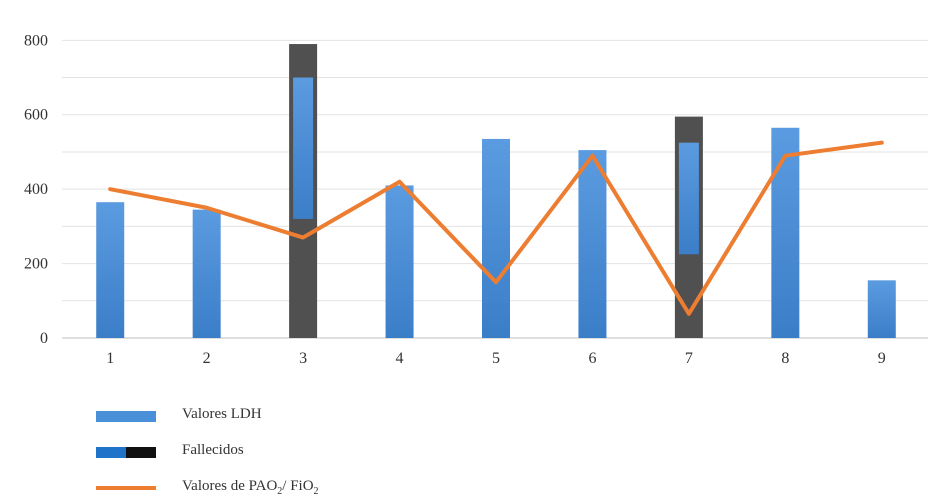 The height and width of the screenshot is (500, 928). What do you see at coordinates (126, 452) in the screenshot?
I see `legend-swatch-fallecidos` at bounding box center [126, 452].